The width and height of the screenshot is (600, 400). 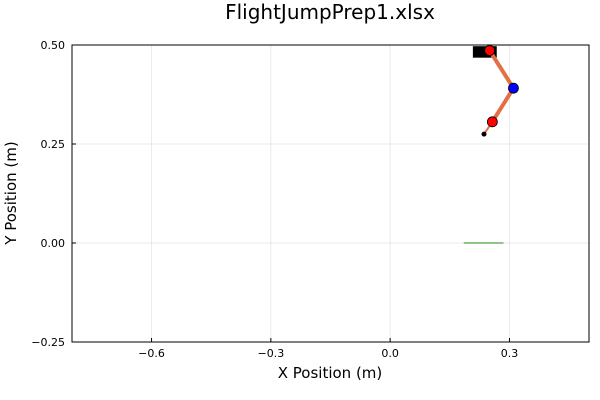 I want to click on hip-point, so click(x=489, y=50).